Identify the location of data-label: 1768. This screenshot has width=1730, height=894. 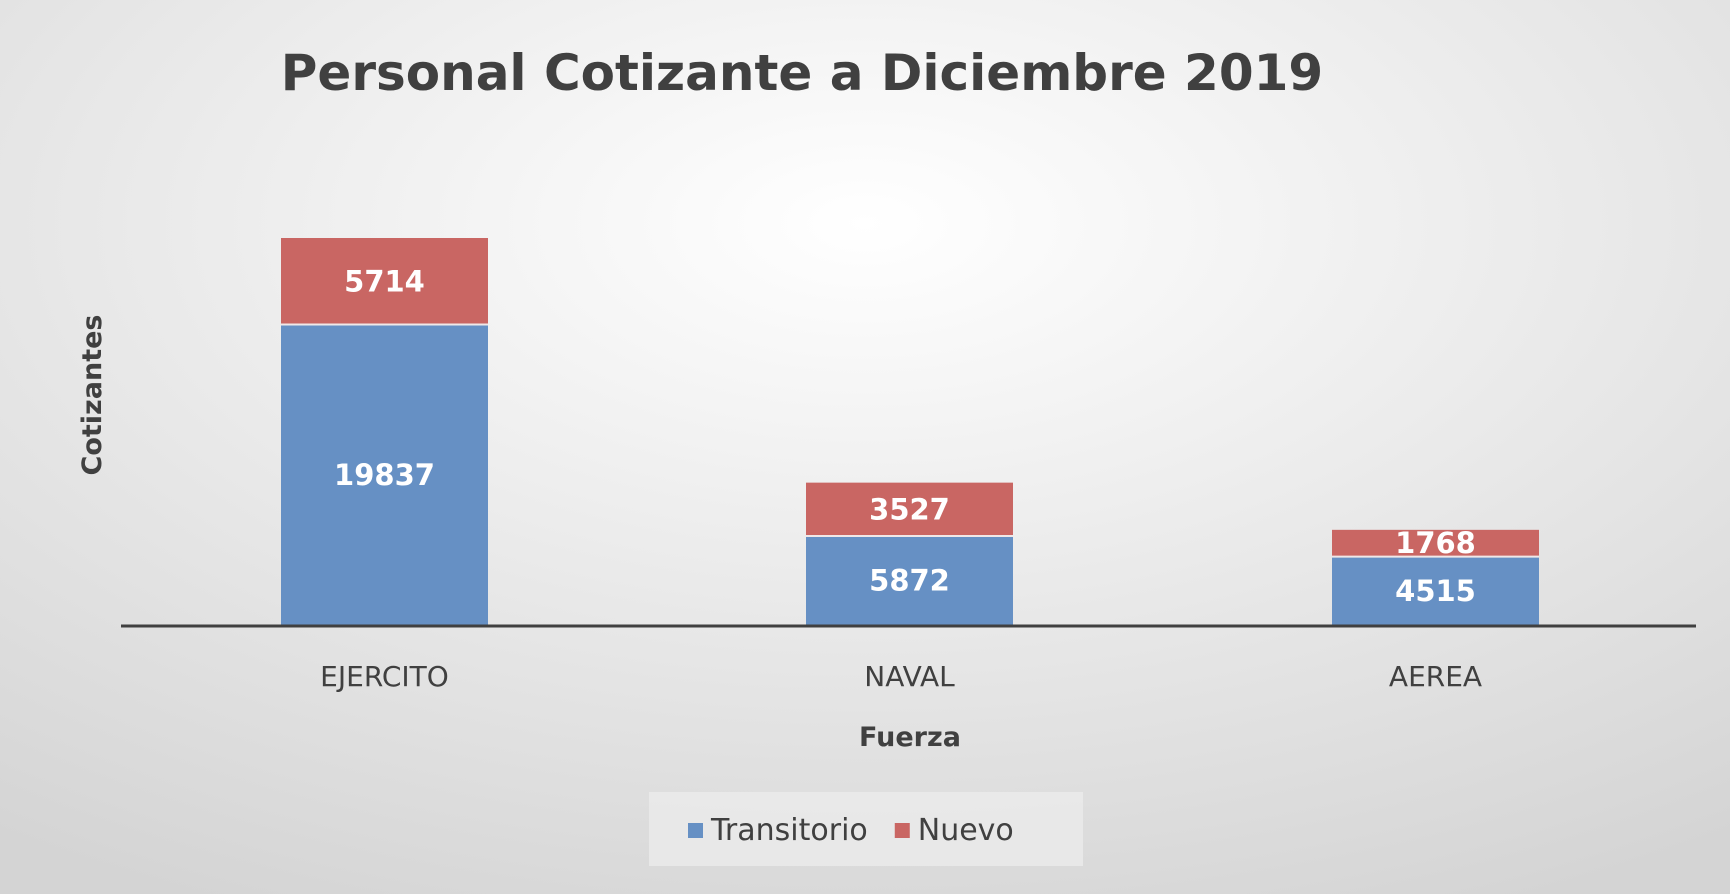
(1435, 543).